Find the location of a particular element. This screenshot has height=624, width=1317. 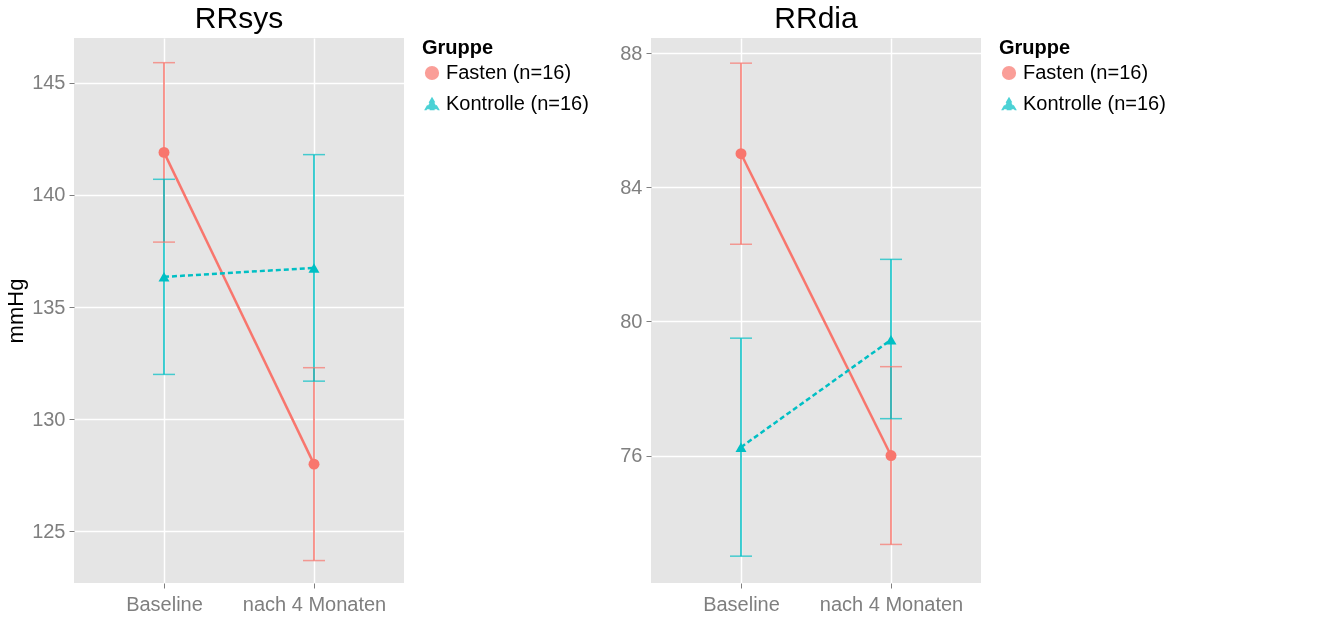

y-tick-label: 130 is located at coordinates (49, 418).